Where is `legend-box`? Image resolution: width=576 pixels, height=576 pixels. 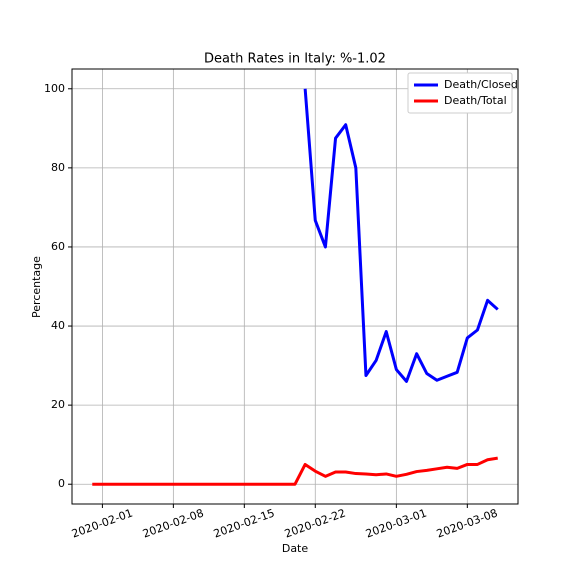 legend-box is located at coordinates (460, 93).